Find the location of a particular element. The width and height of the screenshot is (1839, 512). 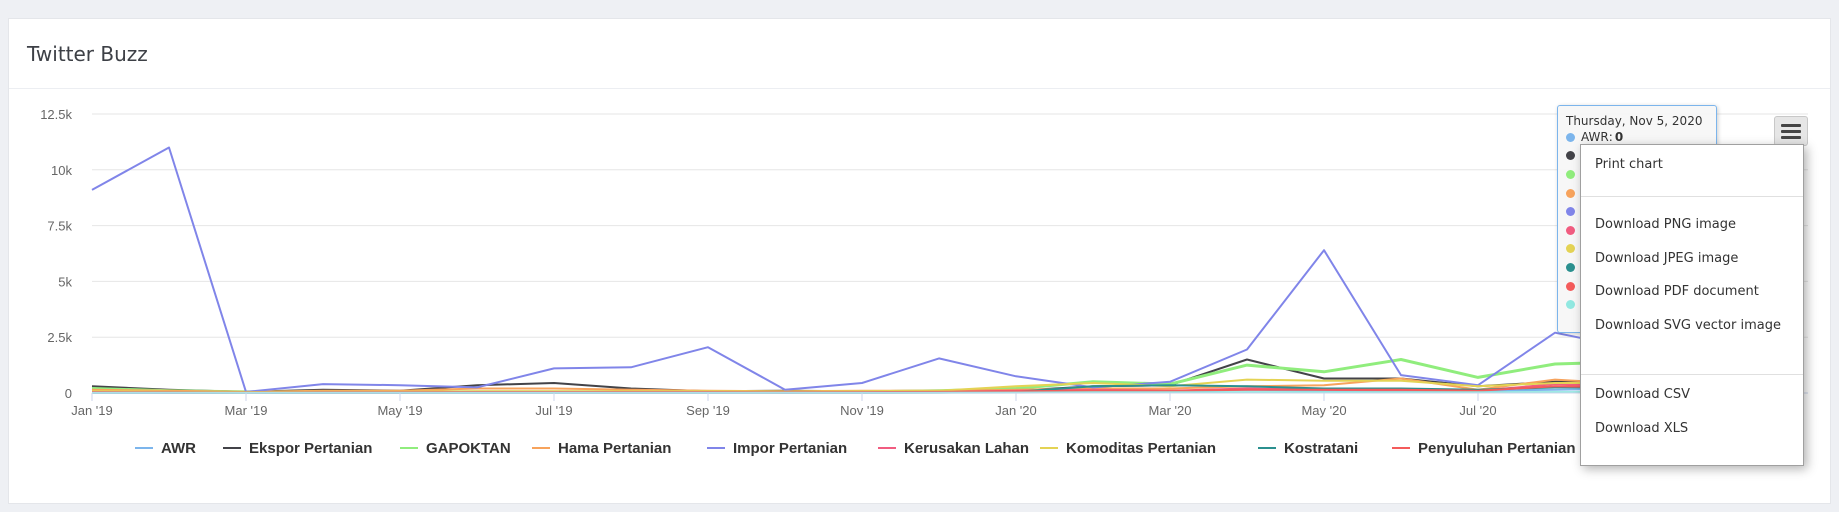

legend-item: Kostratani is located at coordinates (1321, 448).